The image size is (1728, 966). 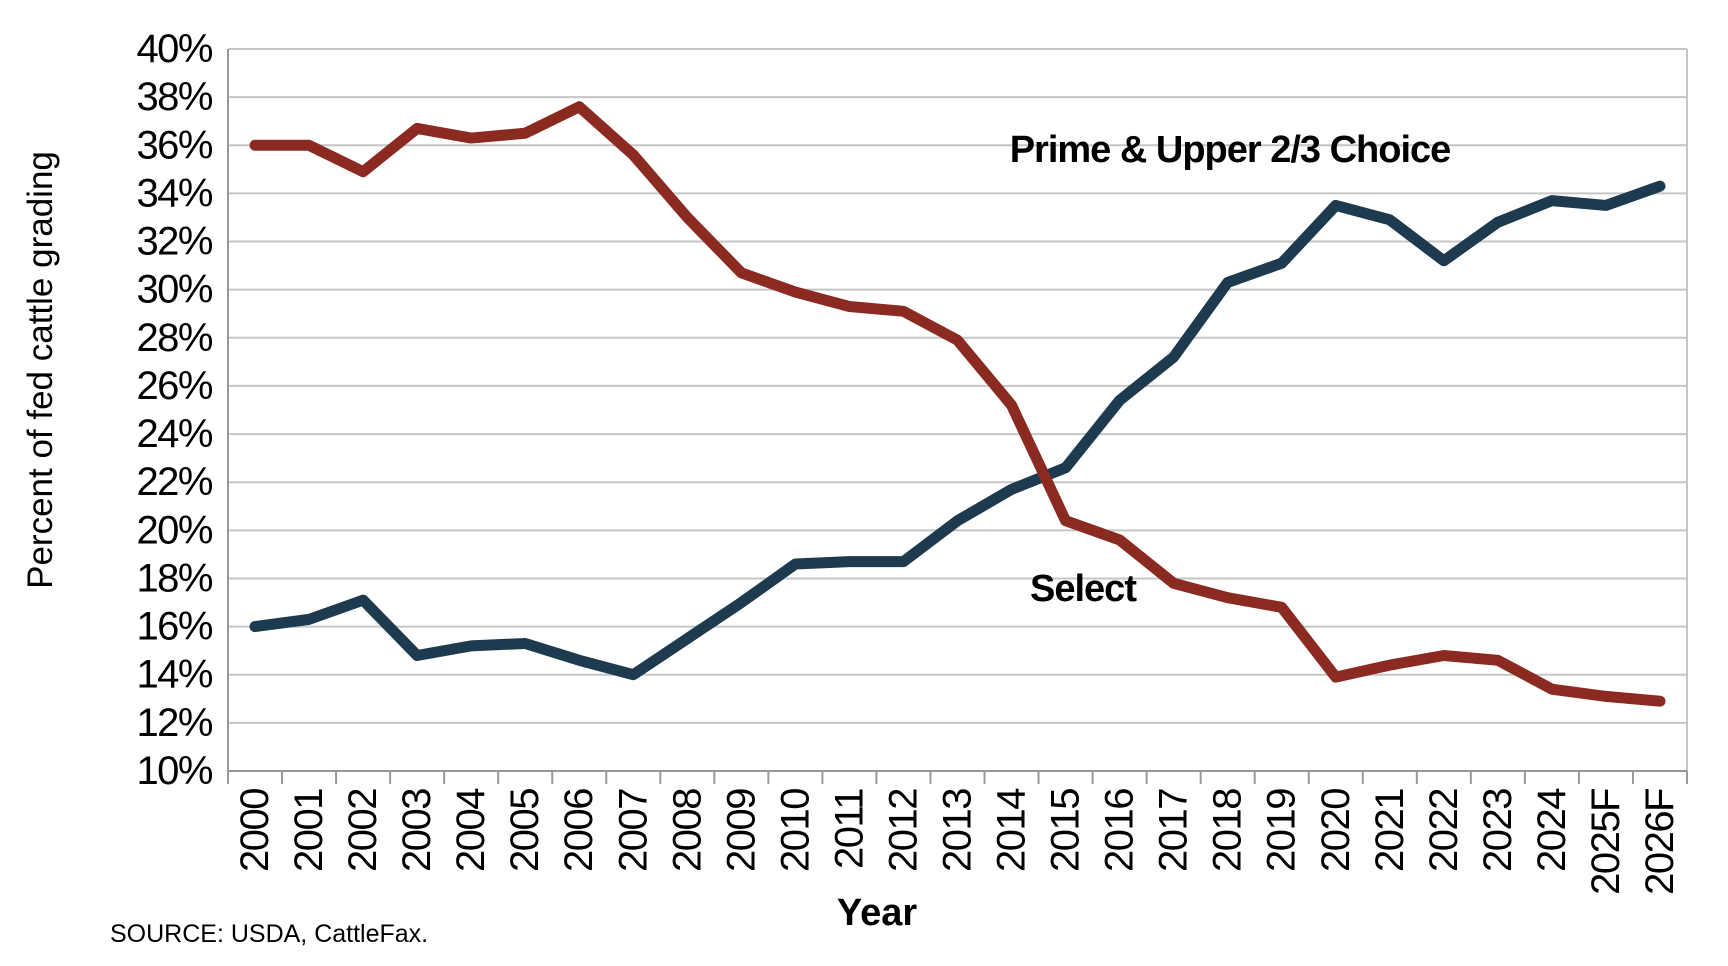 What do you see at coordinates (1083, 589) in the screenshot?
I see `select-series-label: Select` at bounding box center [1083, 589].